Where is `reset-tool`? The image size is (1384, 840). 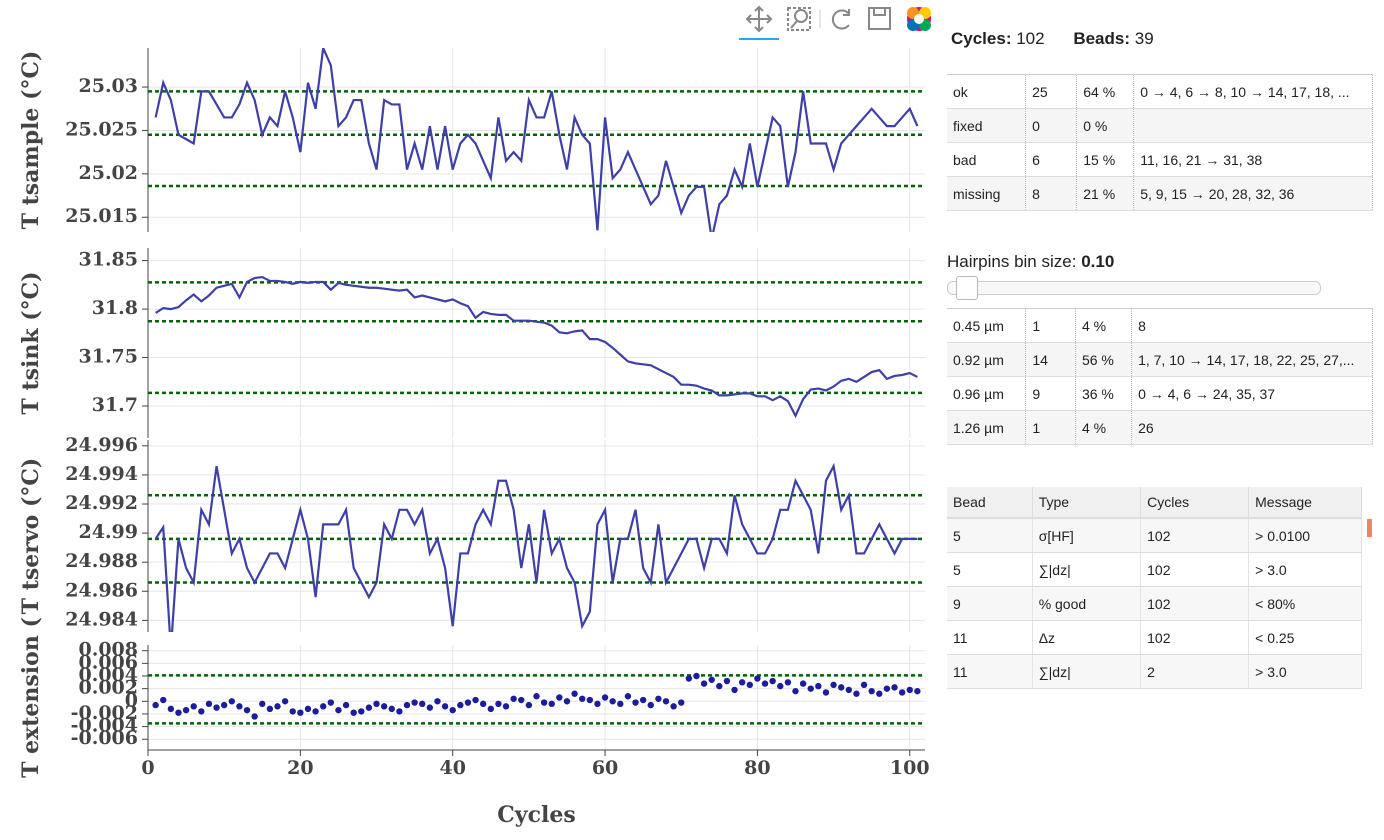 reset-tool is located at coordinates (840, 19).